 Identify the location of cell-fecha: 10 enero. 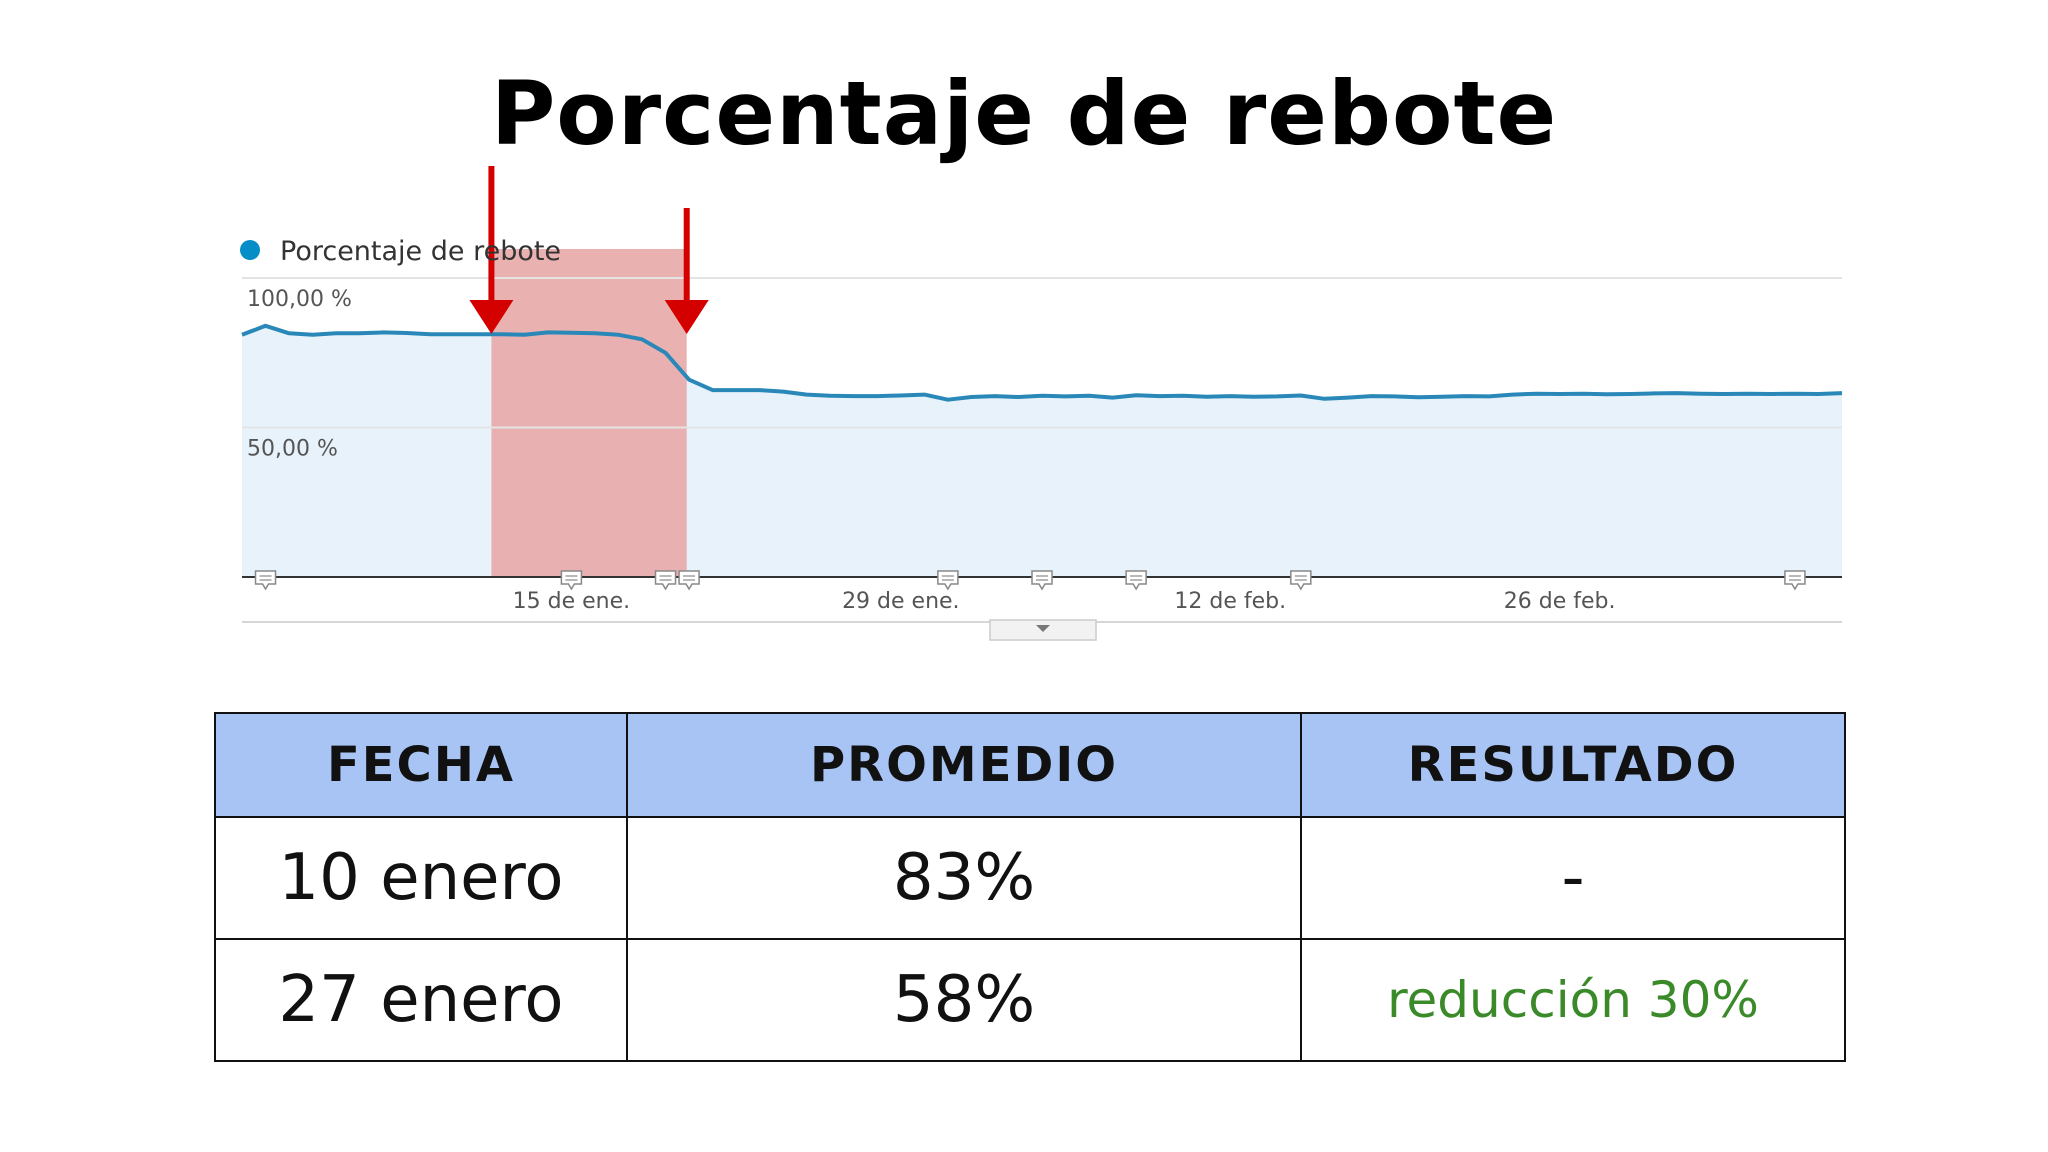
(421, 878).